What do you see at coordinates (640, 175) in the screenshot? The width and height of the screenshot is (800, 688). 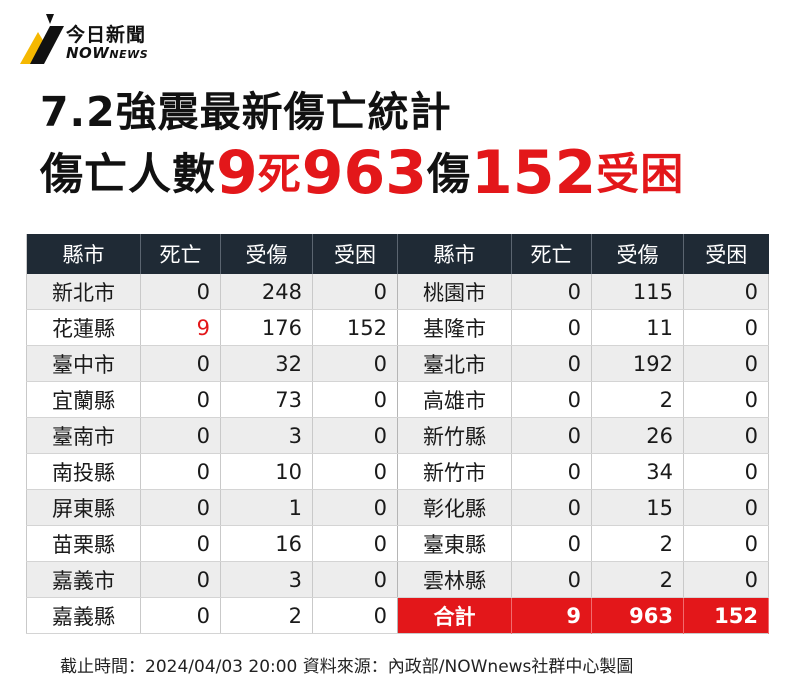 I see `summary-trapped-unit: 受困` at bounding box center [640, 175].